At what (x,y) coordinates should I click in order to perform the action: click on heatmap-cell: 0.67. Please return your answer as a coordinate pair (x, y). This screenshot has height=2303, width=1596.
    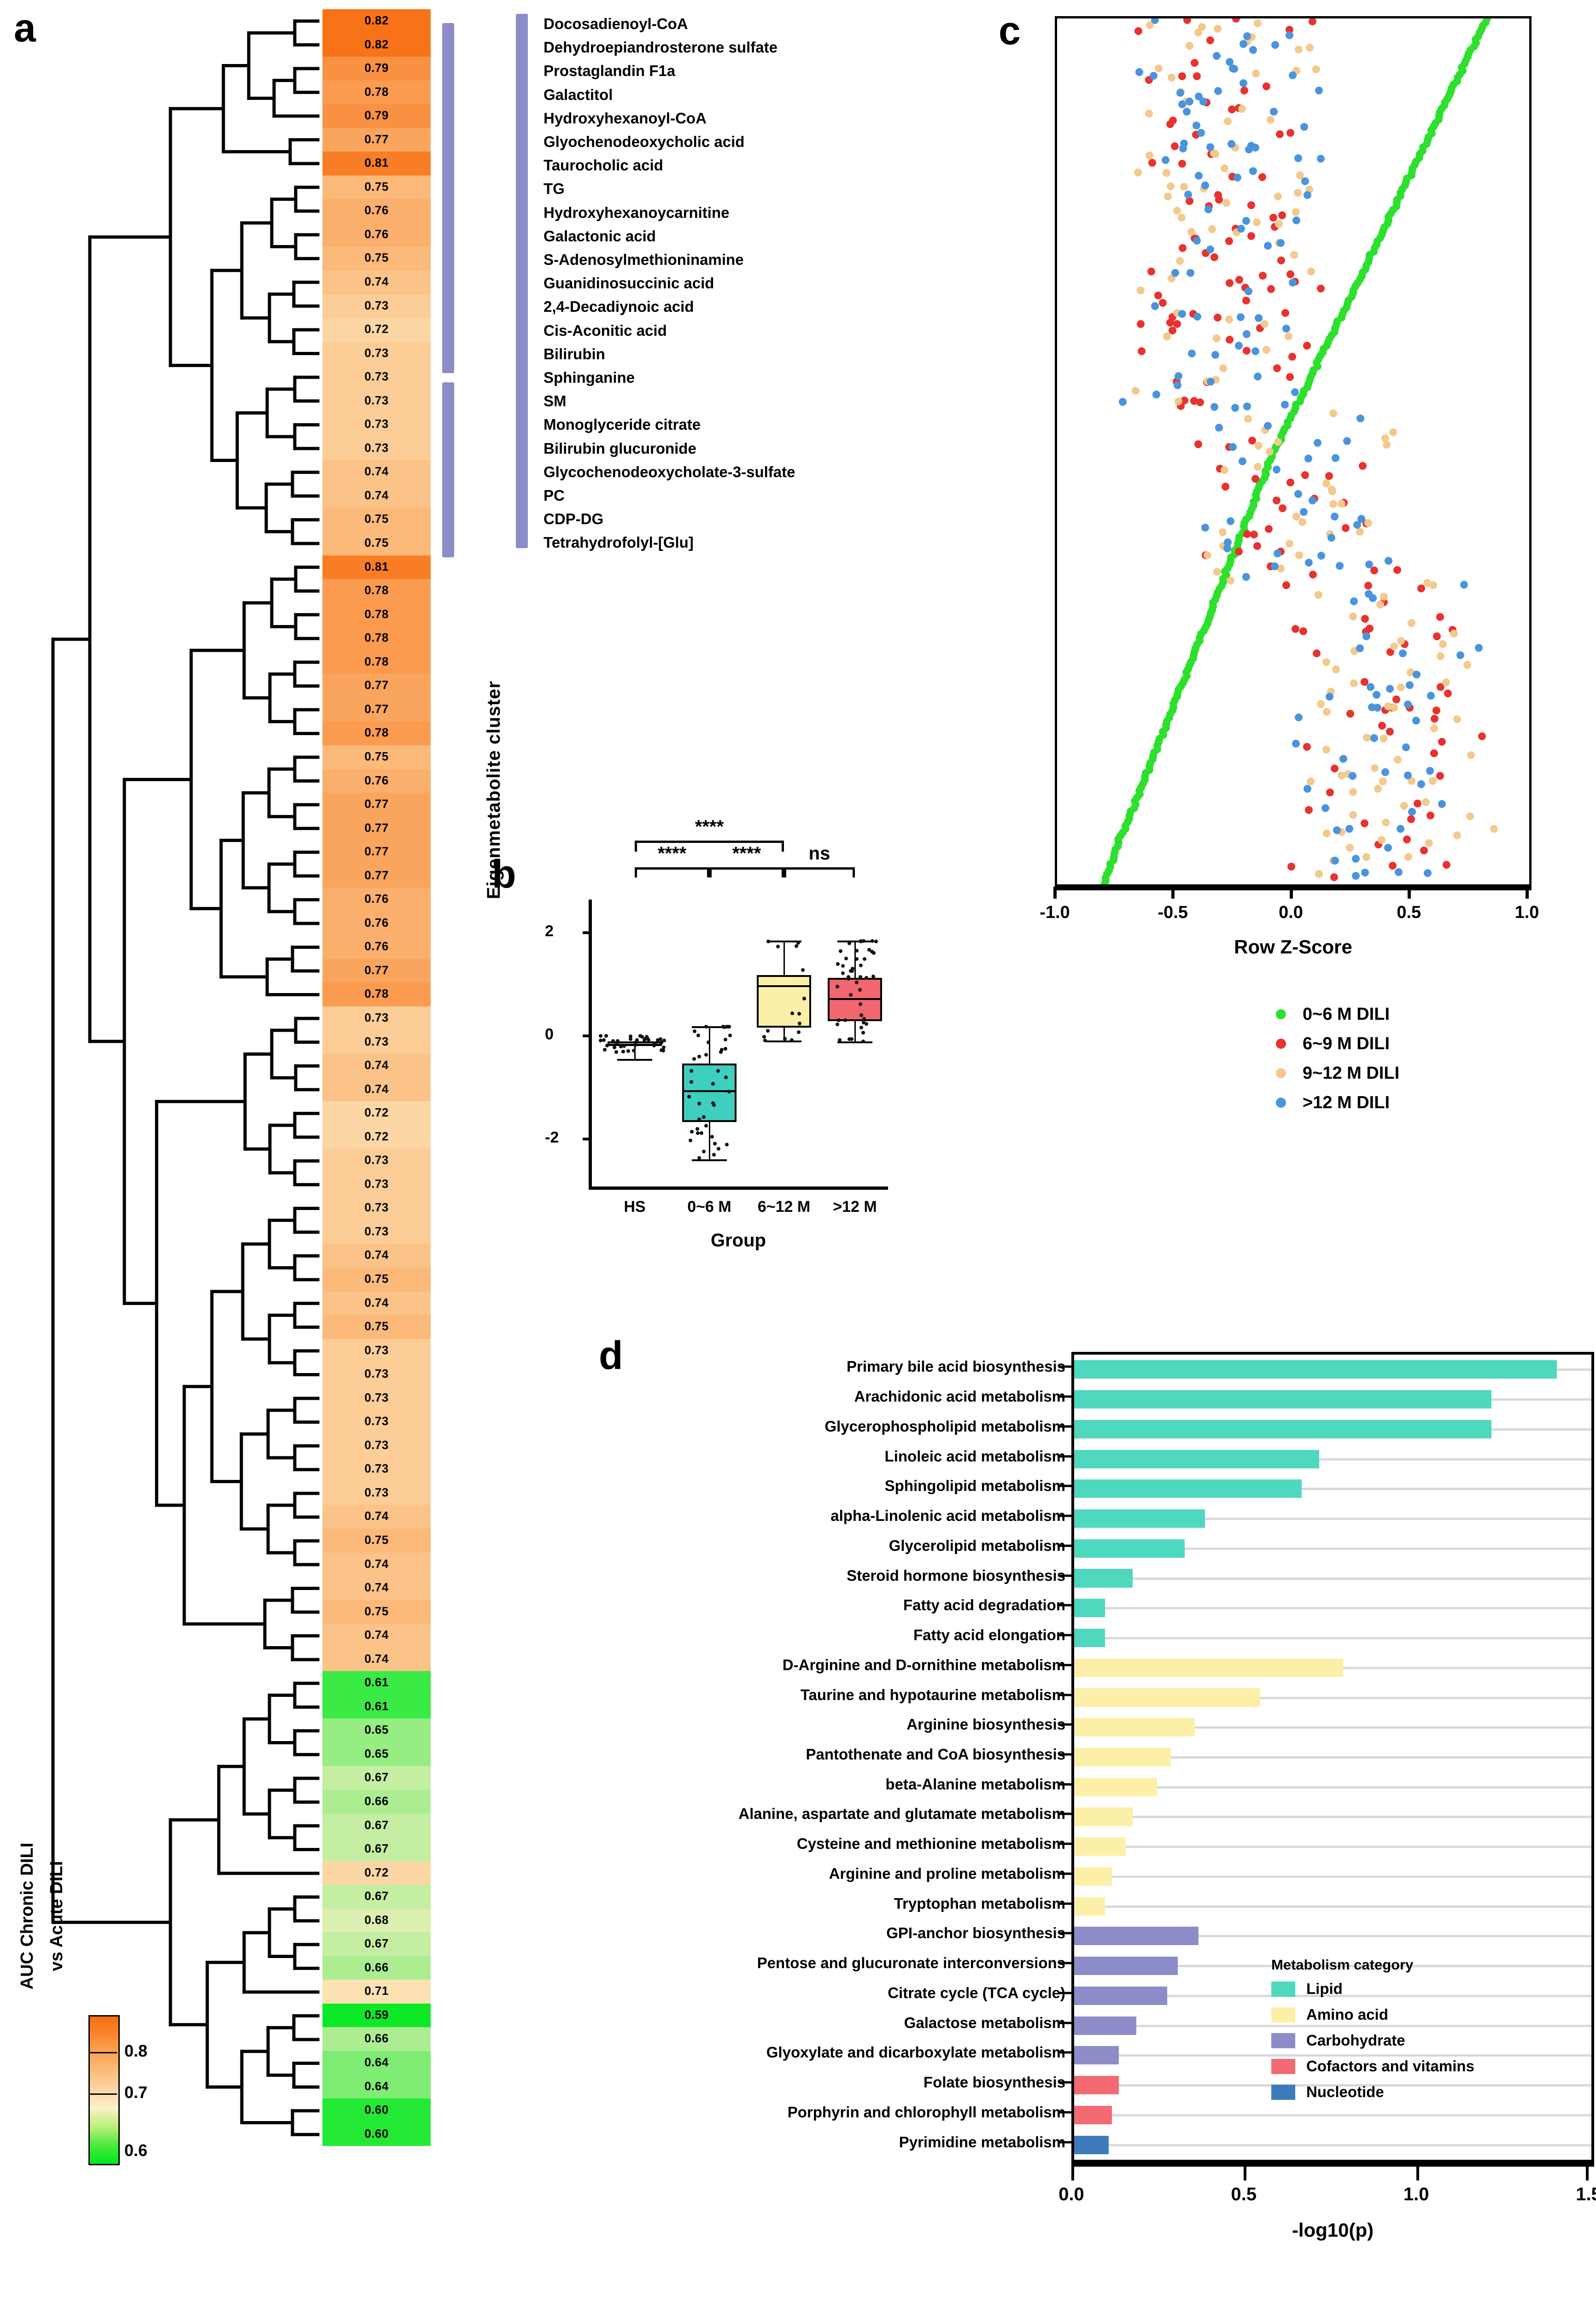
    Looking at the image, I should click on (376, 1849).